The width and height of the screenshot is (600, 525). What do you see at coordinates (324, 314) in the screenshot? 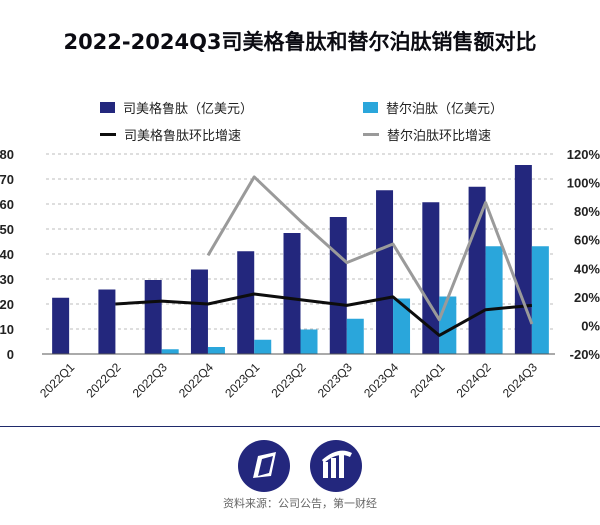
I see `line-sema-growth` at bounding box center [324, 314].